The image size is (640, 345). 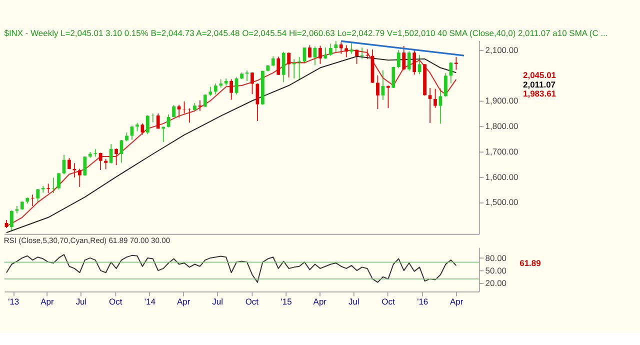 What do you see at coordinates (14, 301) in the screenshot?
I see `x-tick-label: '13` at bounding box center [14, 301].